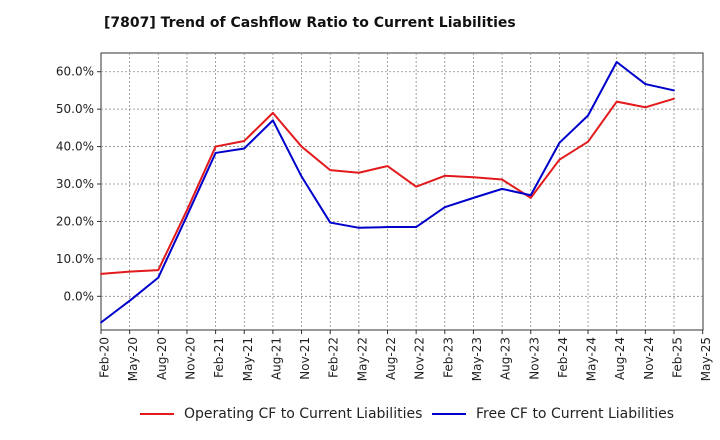  I want to click on y-tick-label: 30.0%, so click(75, 184).